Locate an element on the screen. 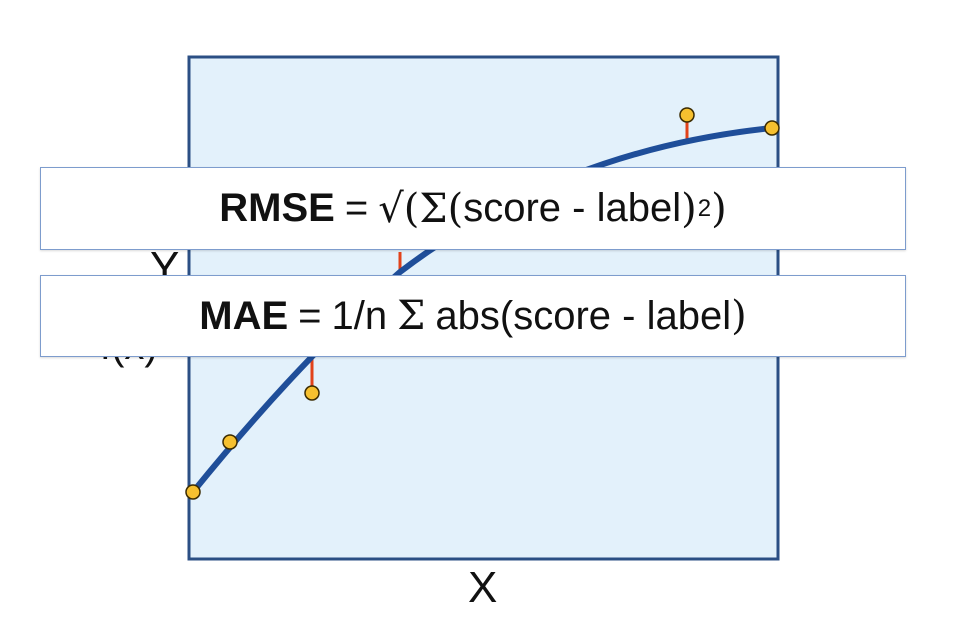  mae-formula-box: MAE = 1/n Σ abs(score - label ) is located at coordinates (473, 316).